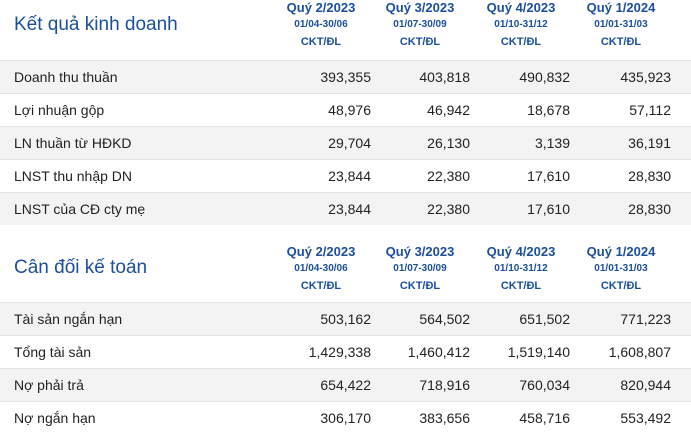 The height and width of the screenshot is (442, 691). I want to click on row-value: 393,355, so click(345, 77).